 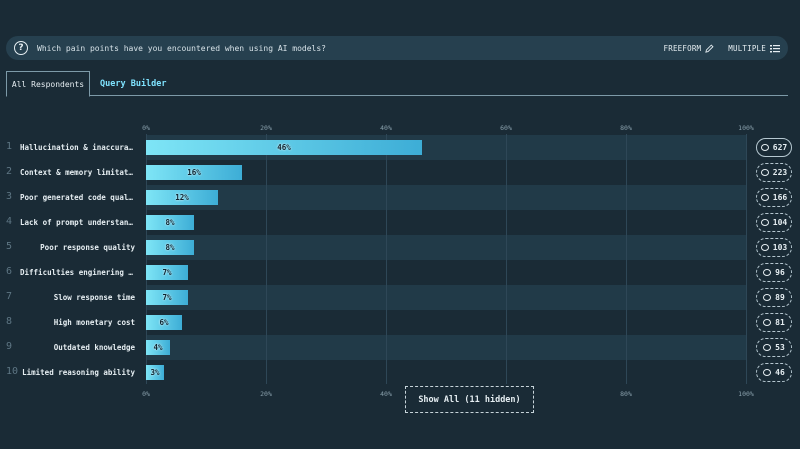 I want to click on row-rank: 7, so click(x=9, y=296).